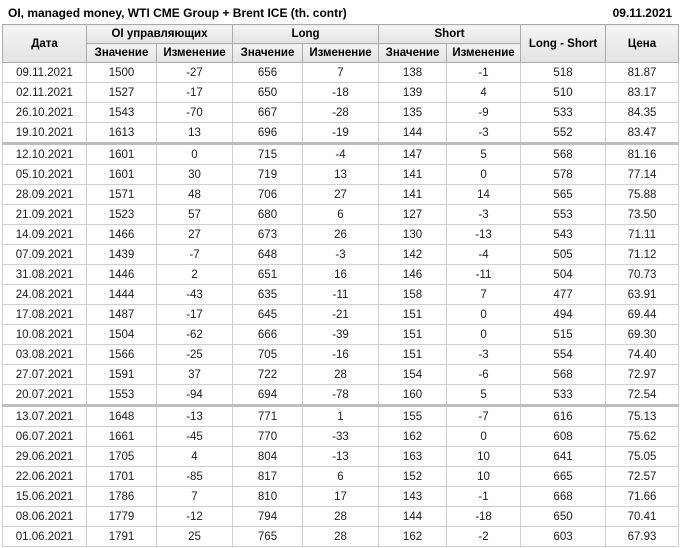 Image resolution: width=680 pixels, height=548 pixels. What do you see at coordinates (642, 436) in the screenshot?
I see `price-cell: 75.62` at bounding box center [642, 436].